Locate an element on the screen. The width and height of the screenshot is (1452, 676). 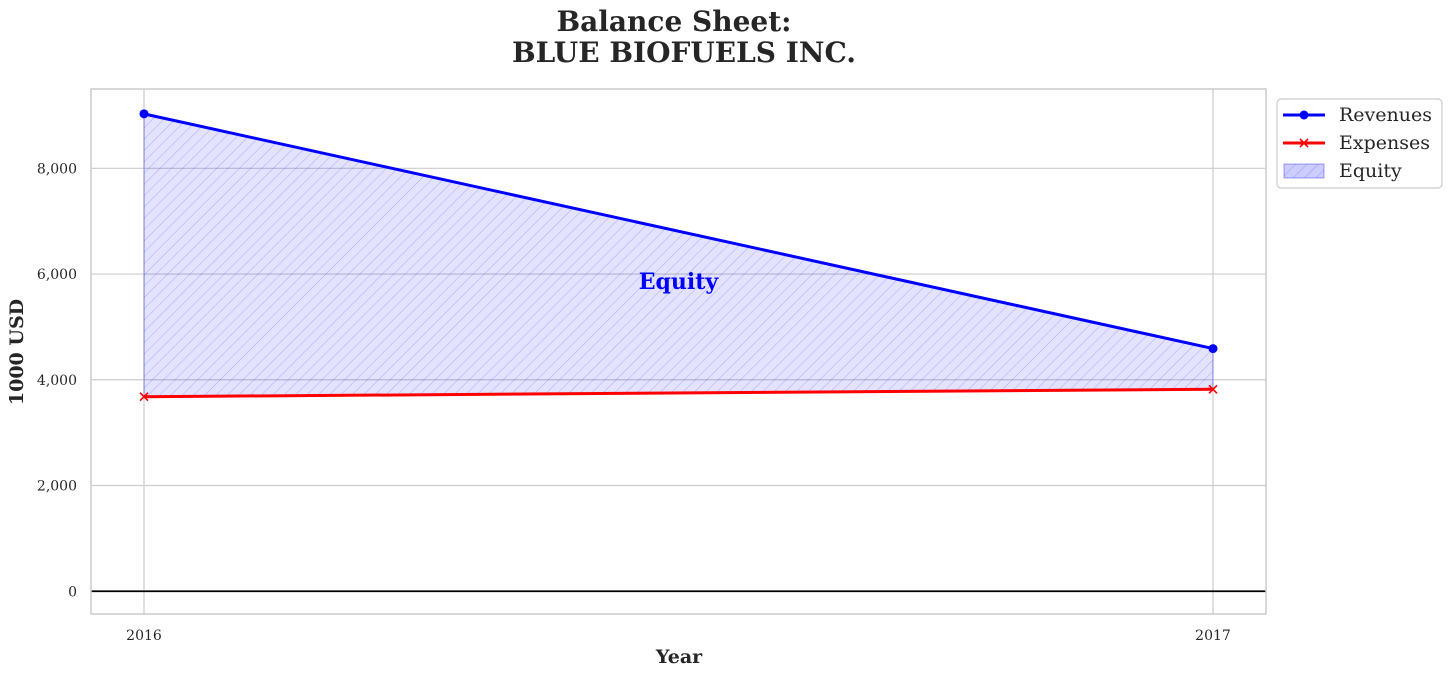
y-tick-label-2: 4,000 is located at coordinates (57, 381).